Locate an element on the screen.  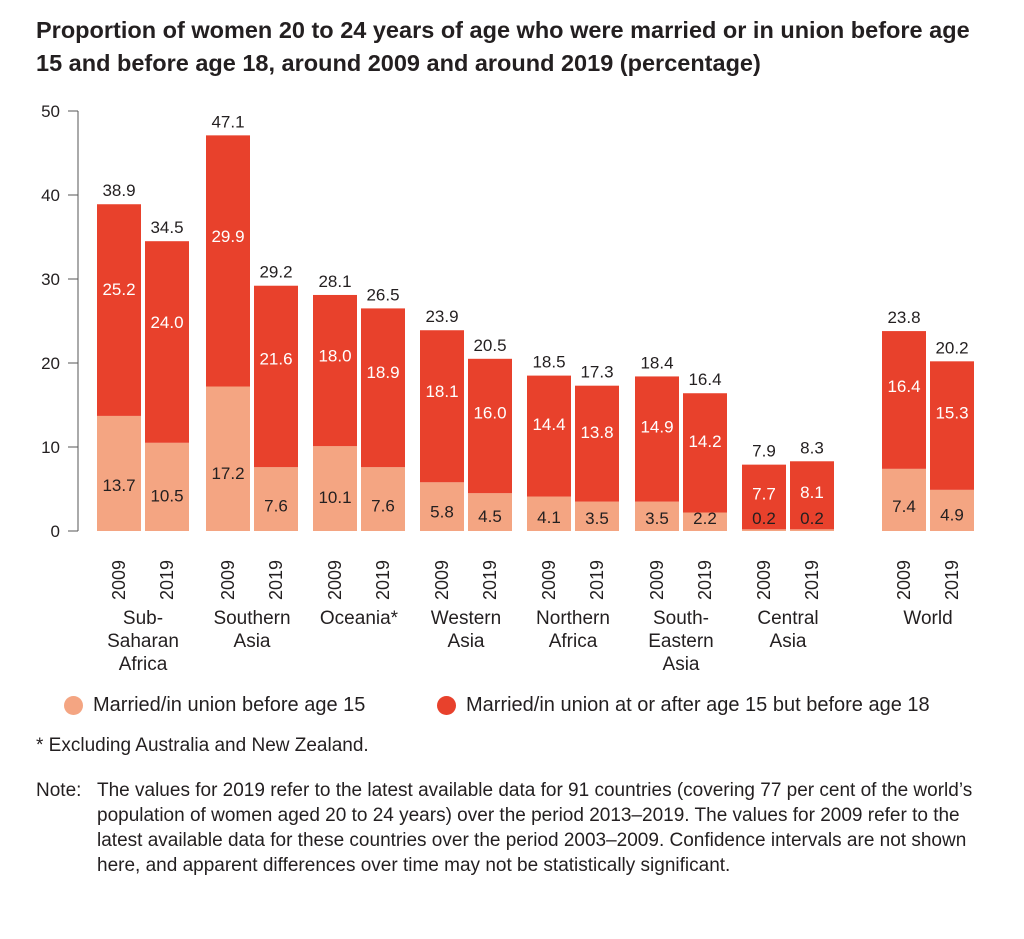
bar-before15-label: 3.5 is located at coordinates (597, 518).